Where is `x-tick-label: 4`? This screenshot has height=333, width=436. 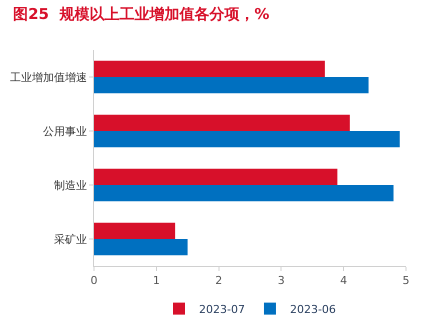 x-tick-label: 4 is located at coordinates (344, 281).